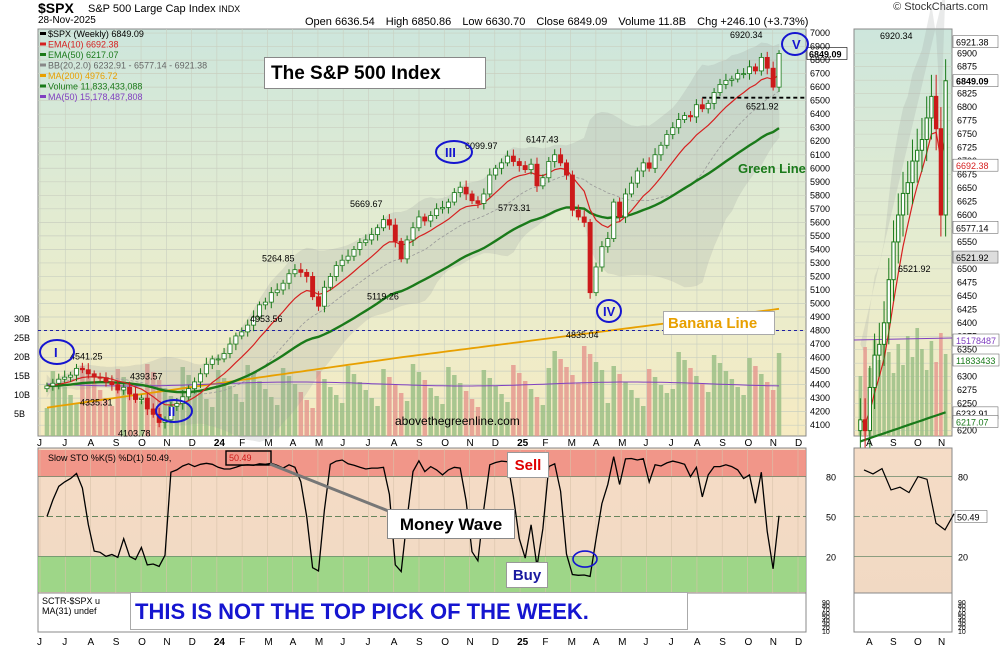  I want to click on wave-circle, so click(174, 411).